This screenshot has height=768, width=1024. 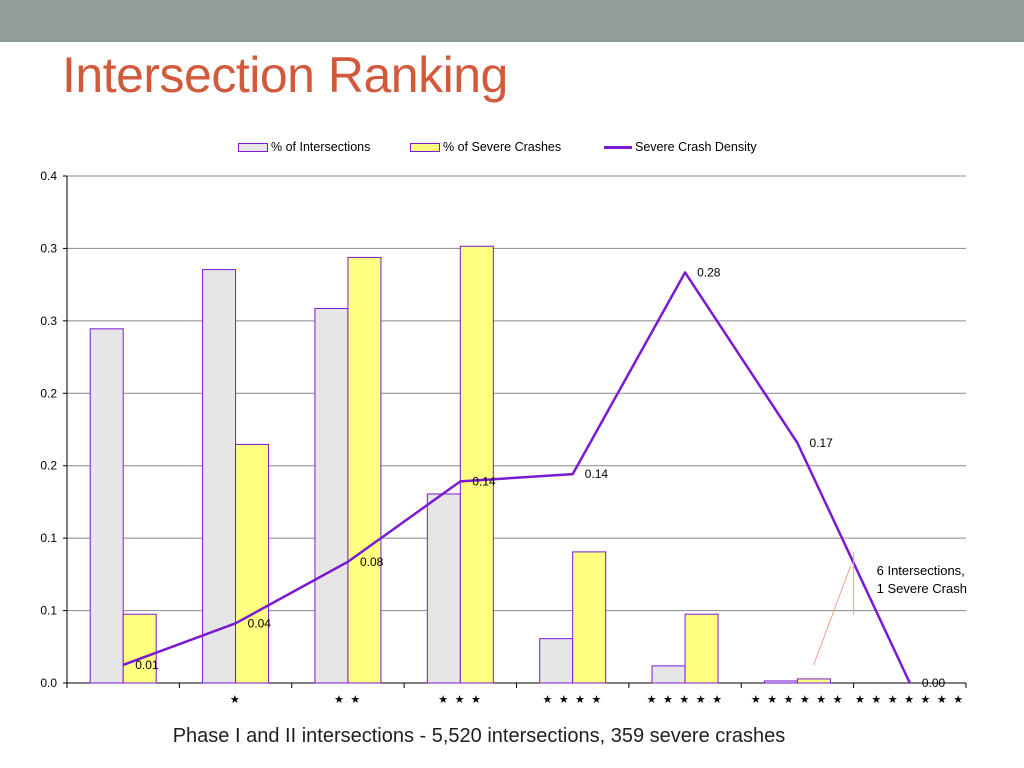 I want to click on legend-label-severe-crashes: % of Severe Crashes, so click(x=502, y=147).